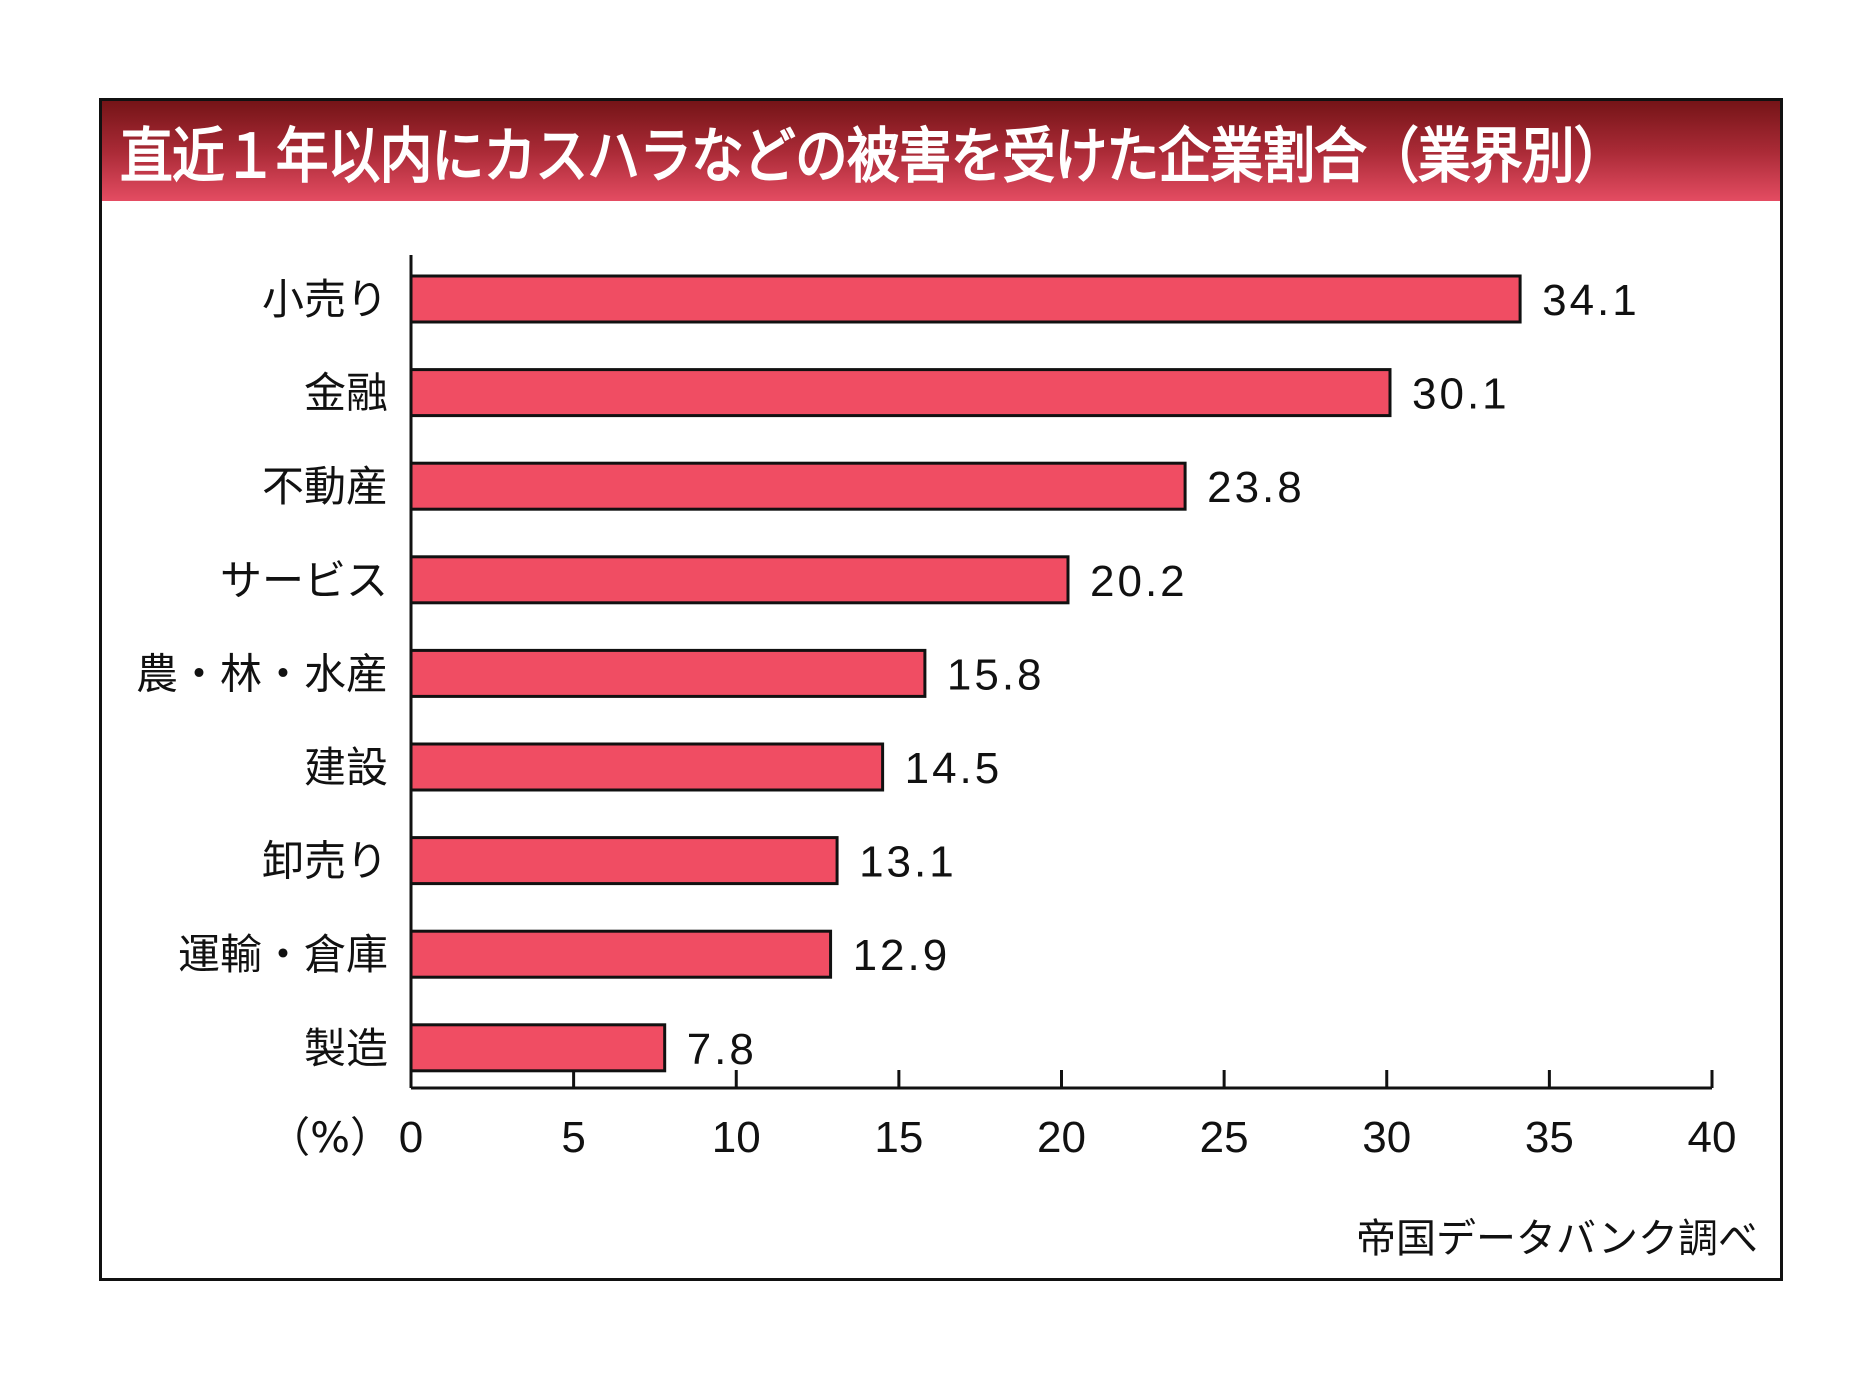  Describe the element at coordinates (325, 486) in the screenshot. I see `category-label: 不動産` at that location.